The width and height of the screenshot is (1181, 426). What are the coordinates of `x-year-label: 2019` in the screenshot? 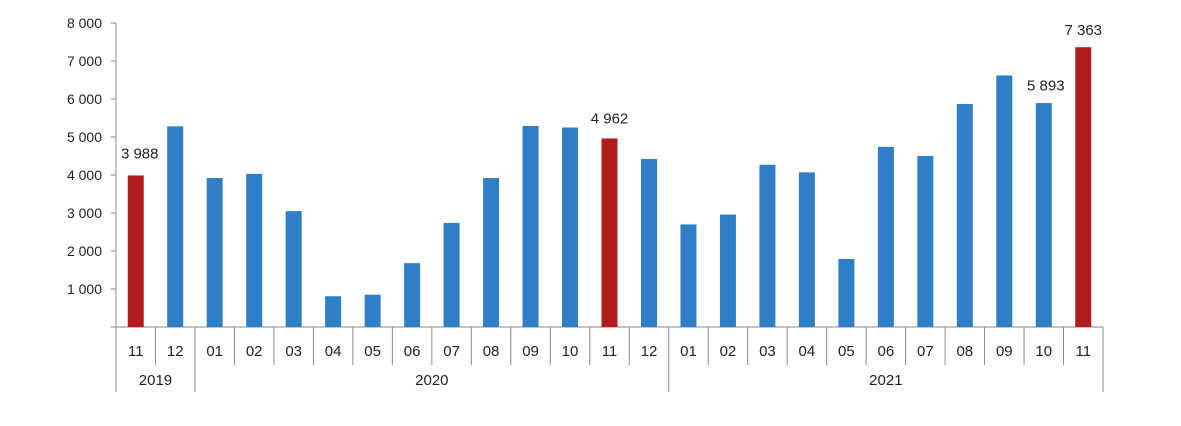 It's located at (155, 380).